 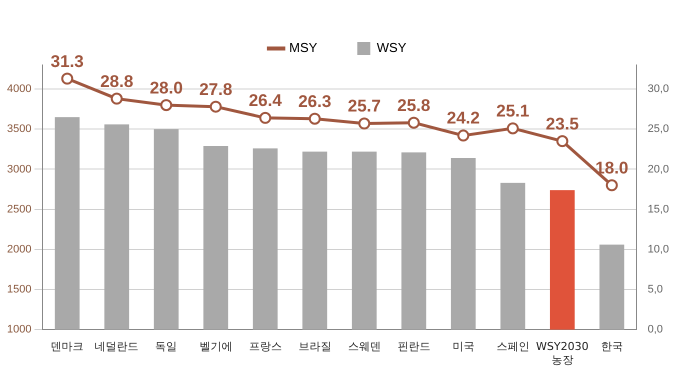 What do you see at coordinates (265, 347) in the screenshot?
I see `x-tick-label: 프랑스` at bounding box center [265, 347].